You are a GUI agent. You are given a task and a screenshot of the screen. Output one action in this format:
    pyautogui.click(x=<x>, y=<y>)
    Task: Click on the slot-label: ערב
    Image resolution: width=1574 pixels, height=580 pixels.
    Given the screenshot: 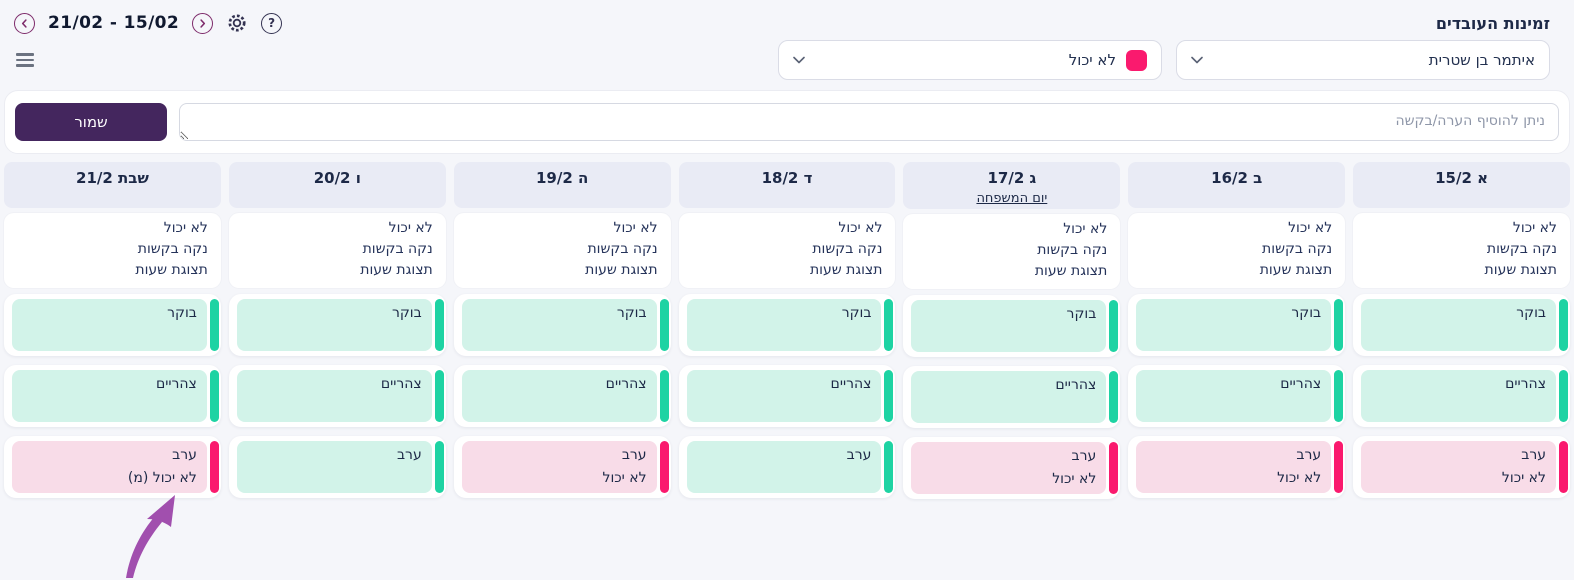 What is the action you would take?
    pyautogui.click(x=184, y=455)
    